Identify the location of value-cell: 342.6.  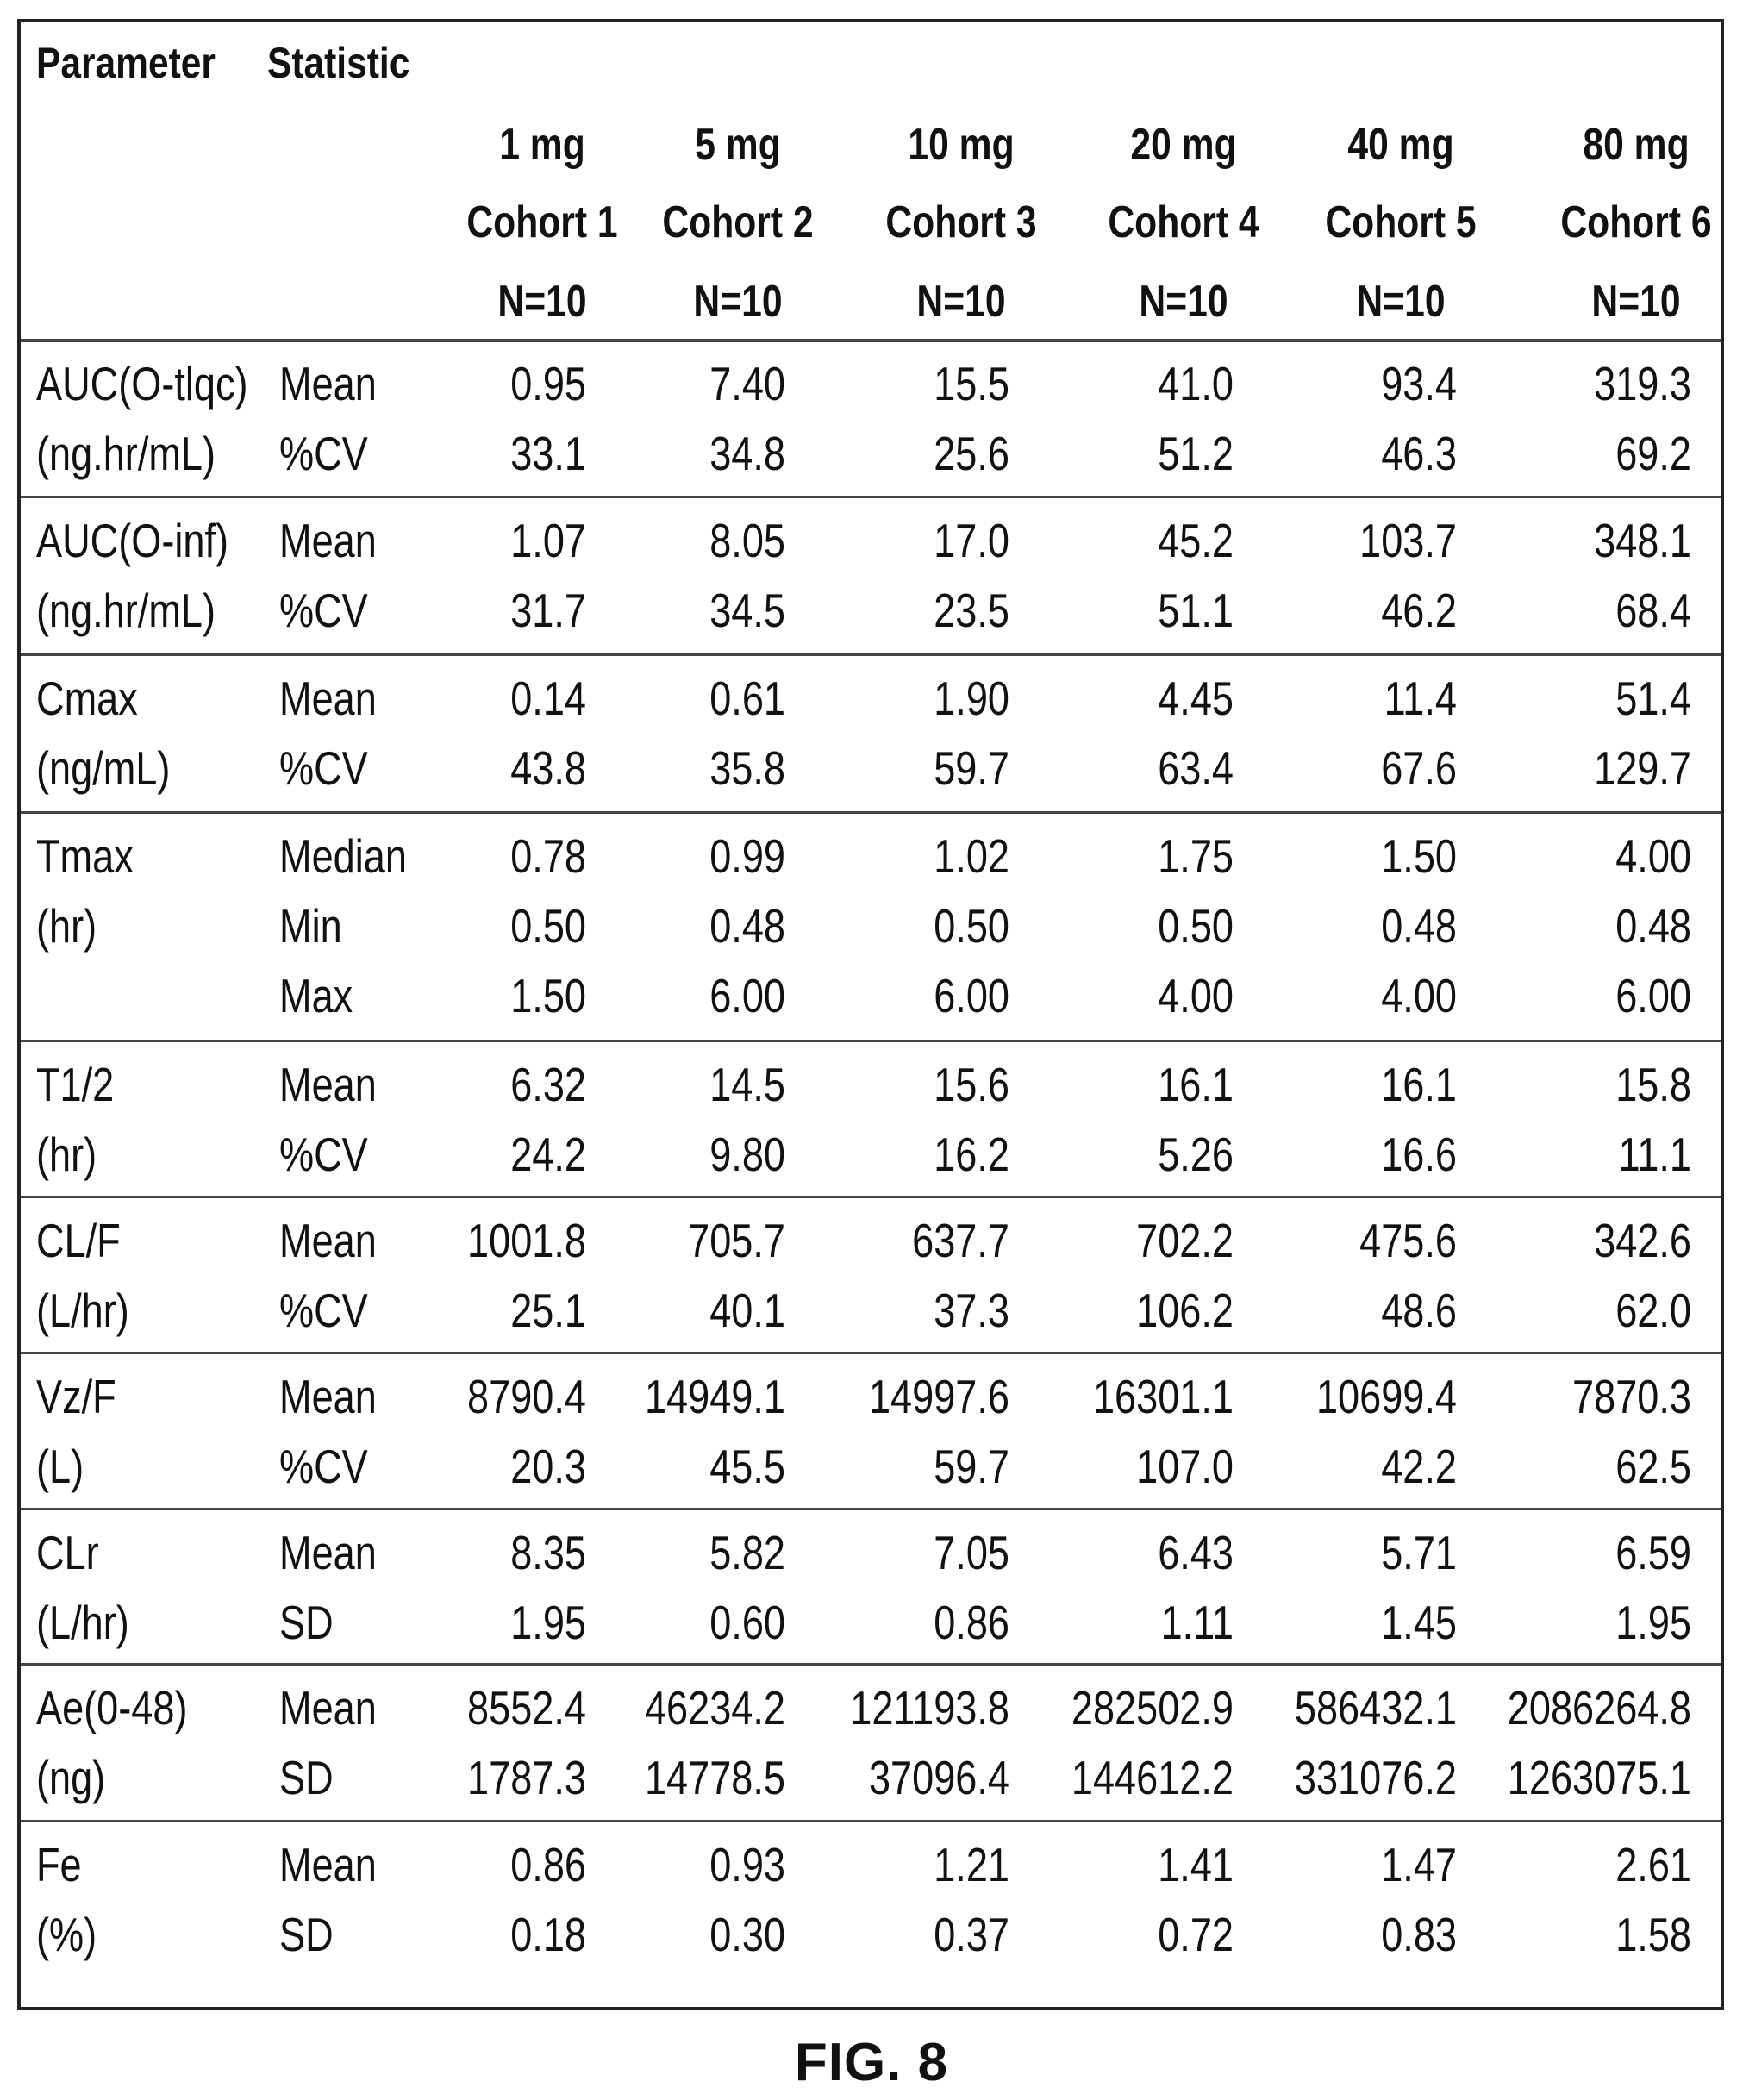
(1642, 1240).